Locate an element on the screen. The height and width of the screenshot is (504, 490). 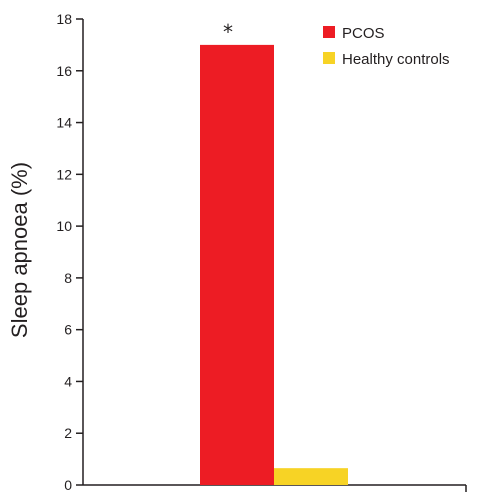
y-tick-label: 8 is located at coordinates (68, 278).